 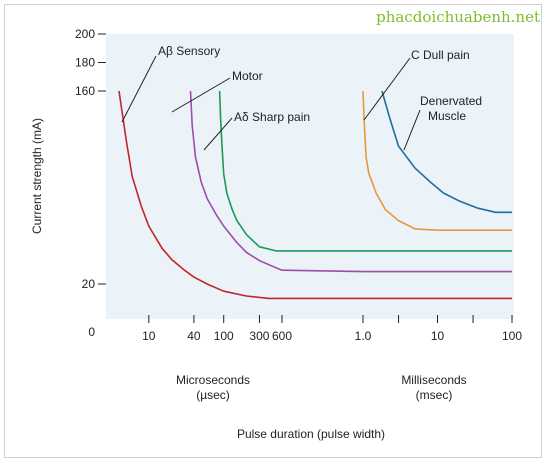 What do you see at coordinates (433, 380) in the screenshot?
I see `x-group-milliseconds: Milliseconds` at bounding box center [433, 380].